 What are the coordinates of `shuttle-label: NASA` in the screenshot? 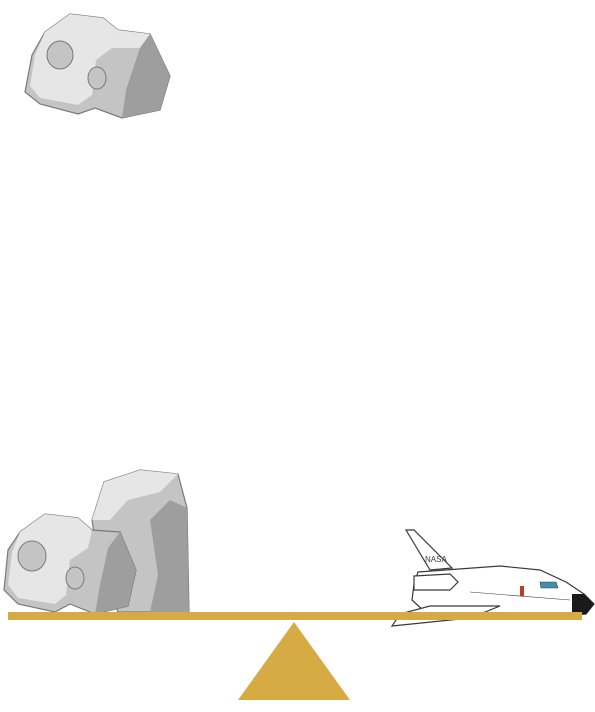 It's located at (436, 559).